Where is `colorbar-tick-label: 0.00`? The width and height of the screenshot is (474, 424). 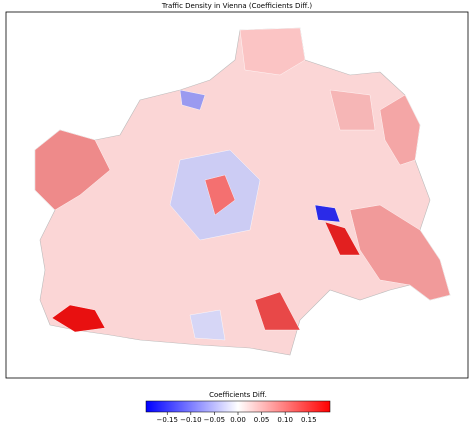 colorbar-tick-label: 0.00 is located at coordinates (238, 420).